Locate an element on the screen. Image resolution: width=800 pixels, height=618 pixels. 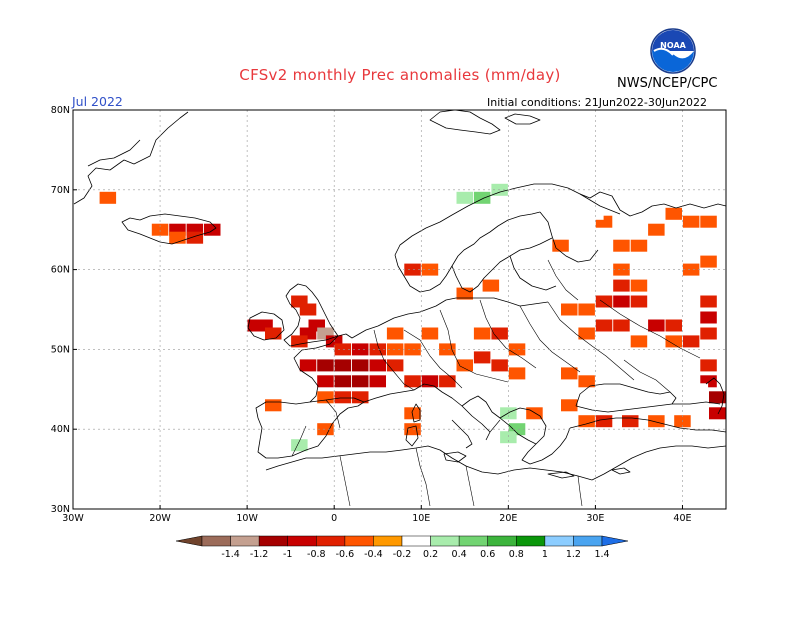
svg-text: NOAA is located at coordinates (673, 45).